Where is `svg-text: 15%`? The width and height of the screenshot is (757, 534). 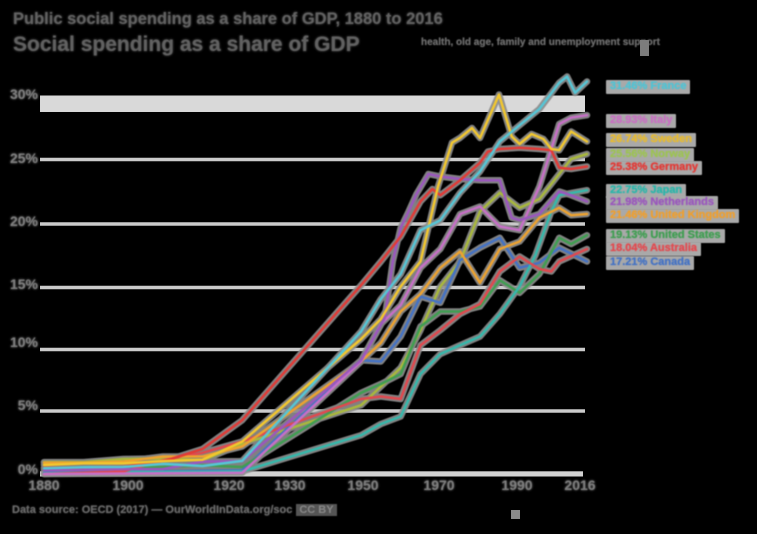 svg-text: 15% is located at coordinates (24, 284).